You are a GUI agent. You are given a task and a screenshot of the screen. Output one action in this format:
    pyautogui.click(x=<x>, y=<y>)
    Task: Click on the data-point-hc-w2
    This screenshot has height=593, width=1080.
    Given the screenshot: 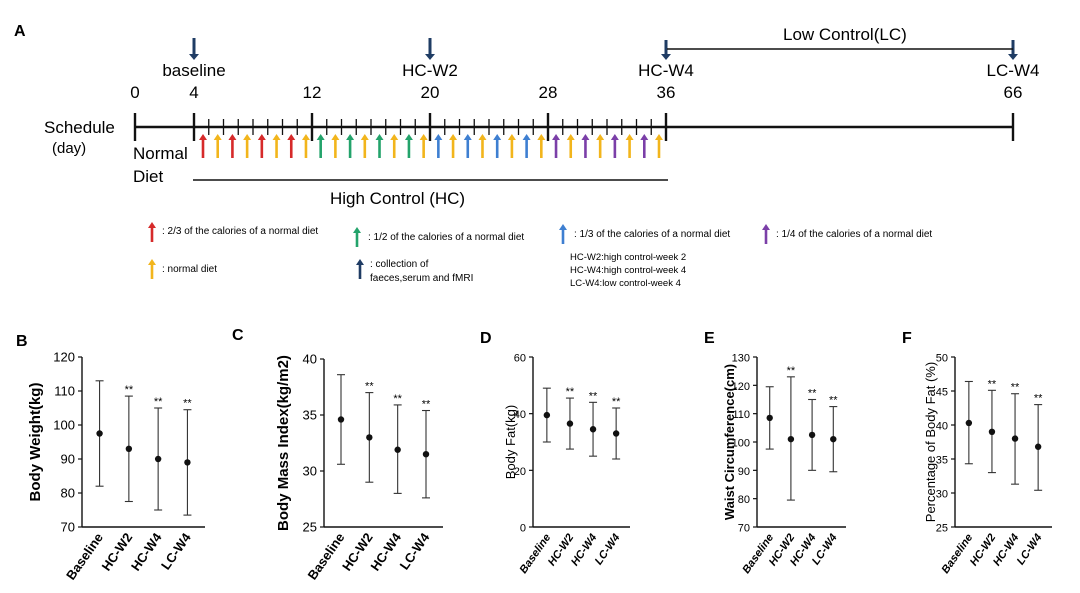 What is the action you would take?
    pyautogui.click(x=569, y=423)
    